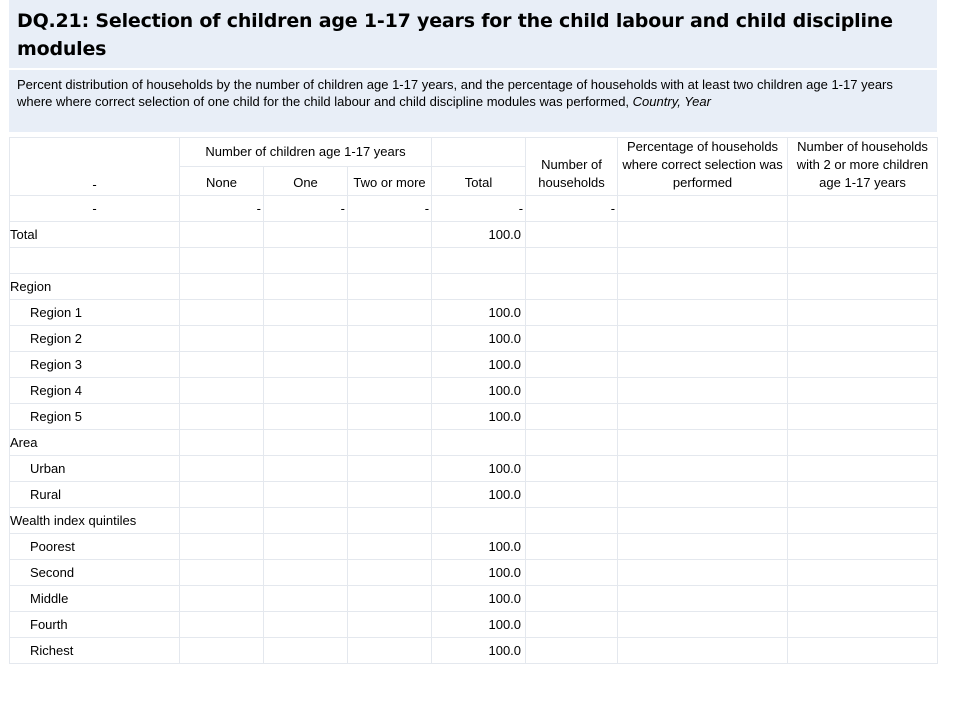 The height and width of the screenshot is (720, 960). What do you see at coordinates (94, 260) in the screenshot?
I see `row-label` at bounding box center [94, 260].